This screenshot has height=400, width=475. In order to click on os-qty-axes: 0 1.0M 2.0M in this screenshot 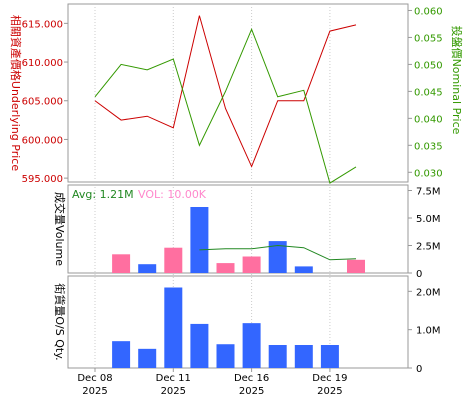, I will do `click(424, 331)`.